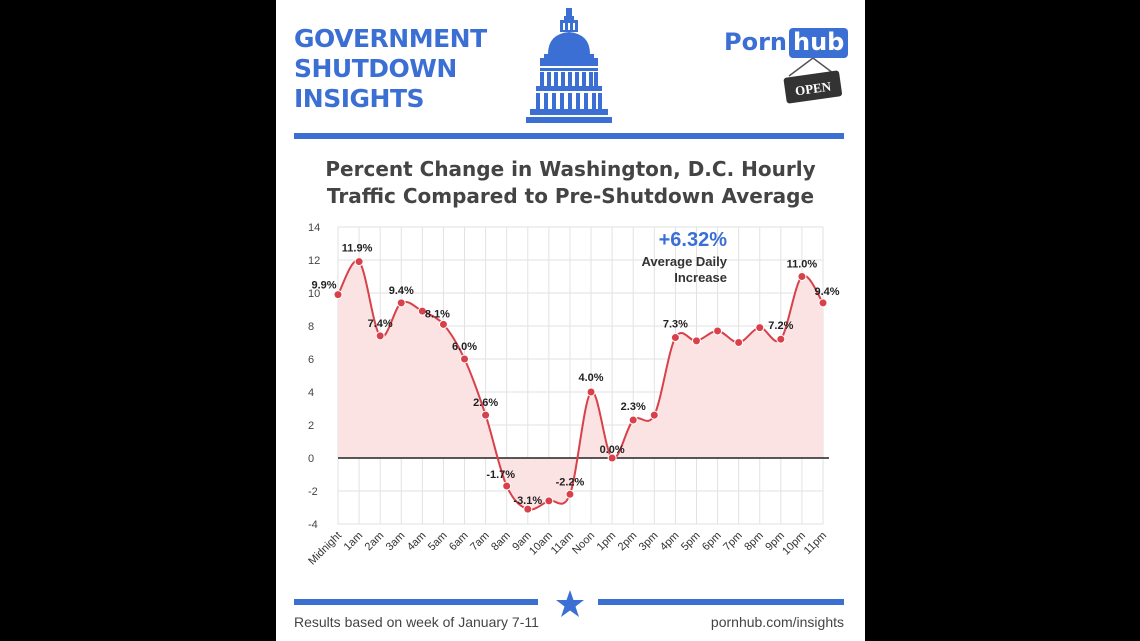 The width and height of the screenshot is (1140, 641). Describe the element at coordinates (712, 542) in the screenshot. I see `x-tick-label: 6pm` at that location.